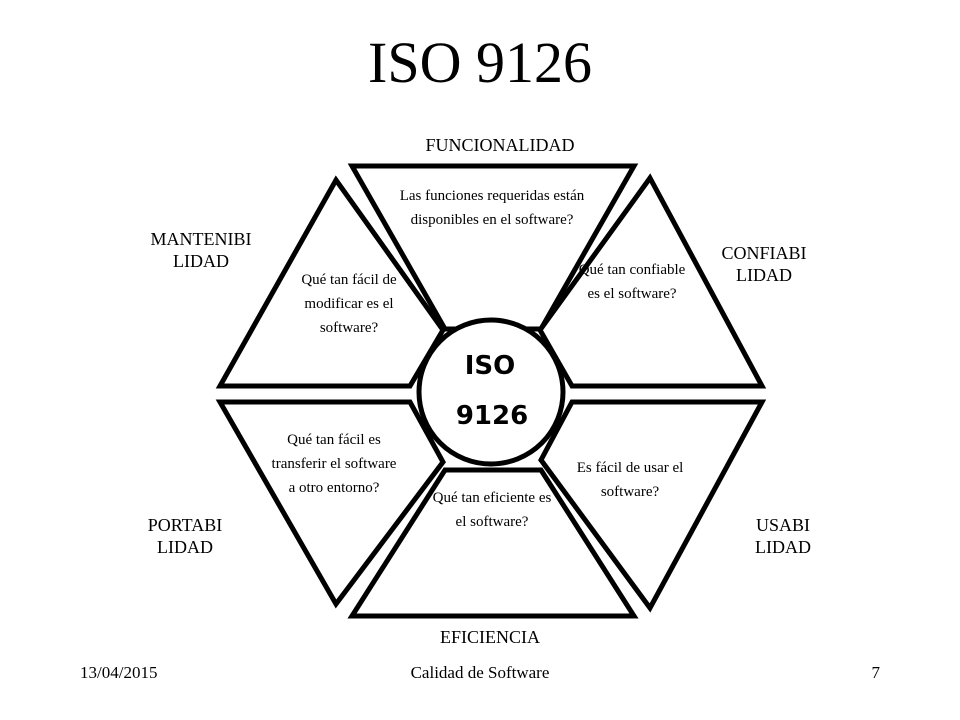 This screenshot has height=720, width=960. I want to click on label-eficiencia: EFICIENCIA, so click(490, 637).